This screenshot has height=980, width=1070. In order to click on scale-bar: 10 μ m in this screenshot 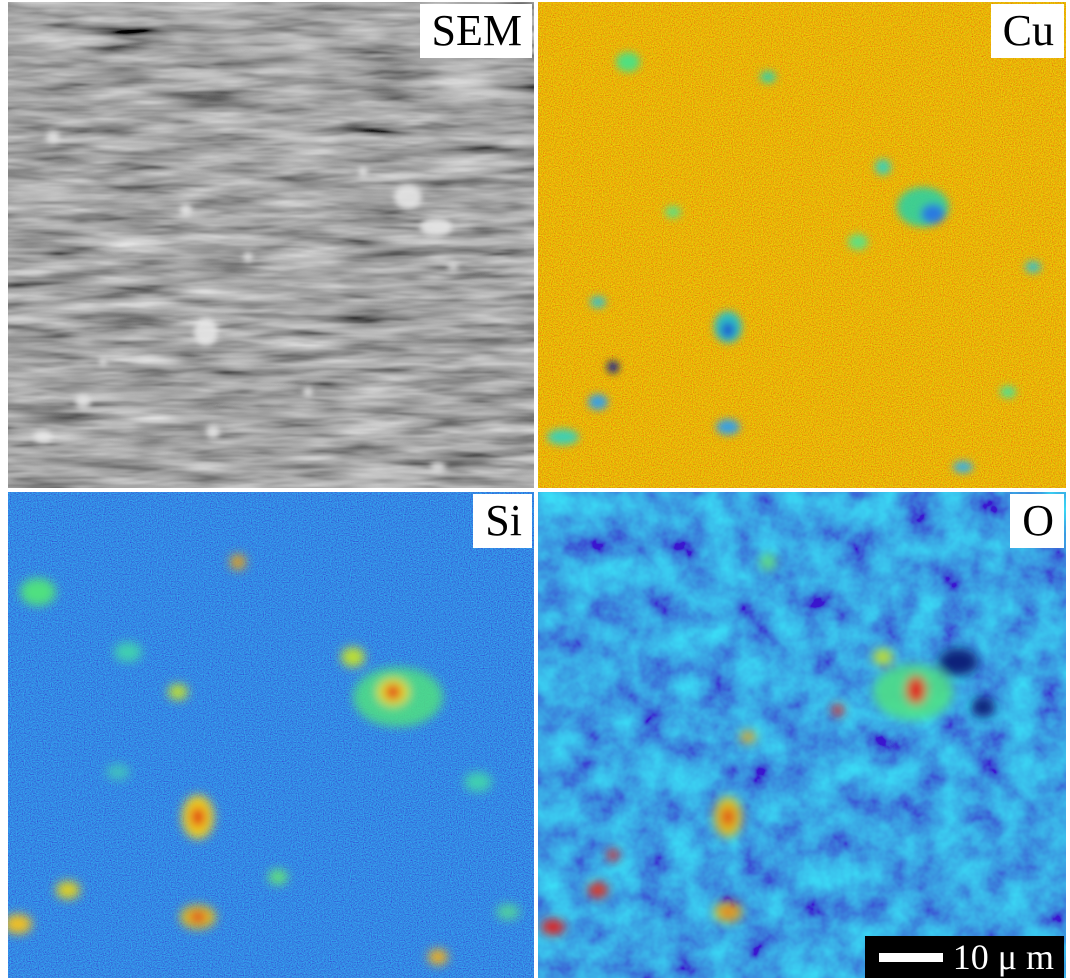, I will do `click(964, 957)`.